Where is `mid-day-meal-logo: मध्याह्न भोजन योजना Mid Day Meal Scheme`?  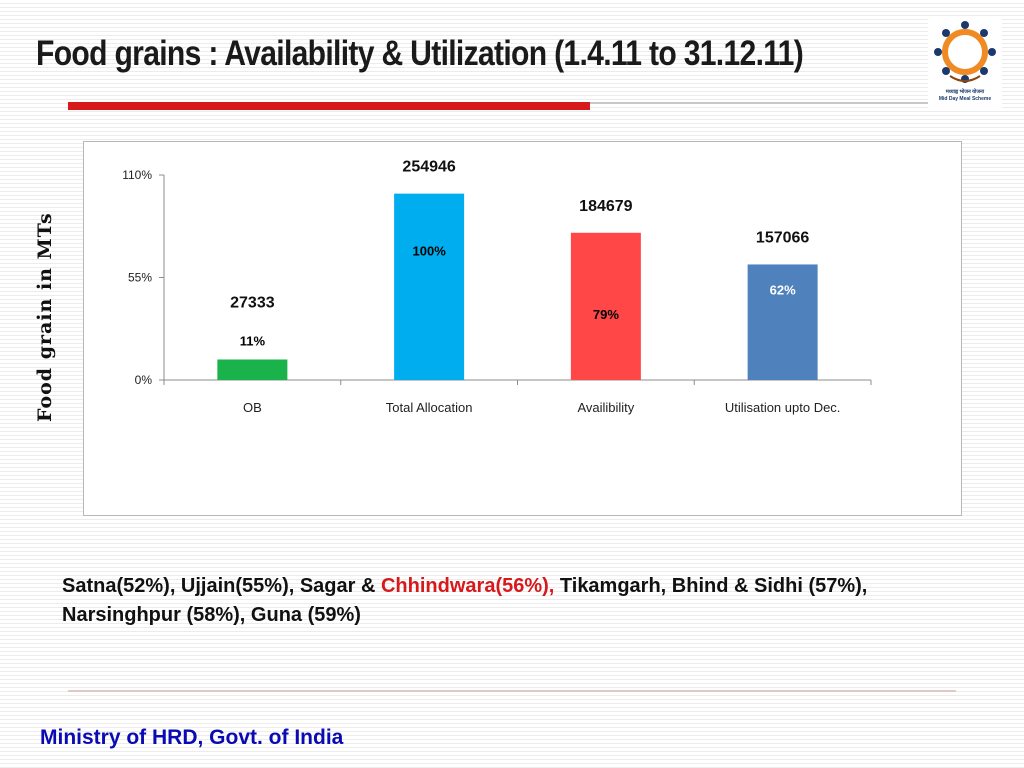 mid-day-meal-logo: मध्याह्न भोजन योजना Mid Day Meal Scheme is located at coordinates (965, 62).